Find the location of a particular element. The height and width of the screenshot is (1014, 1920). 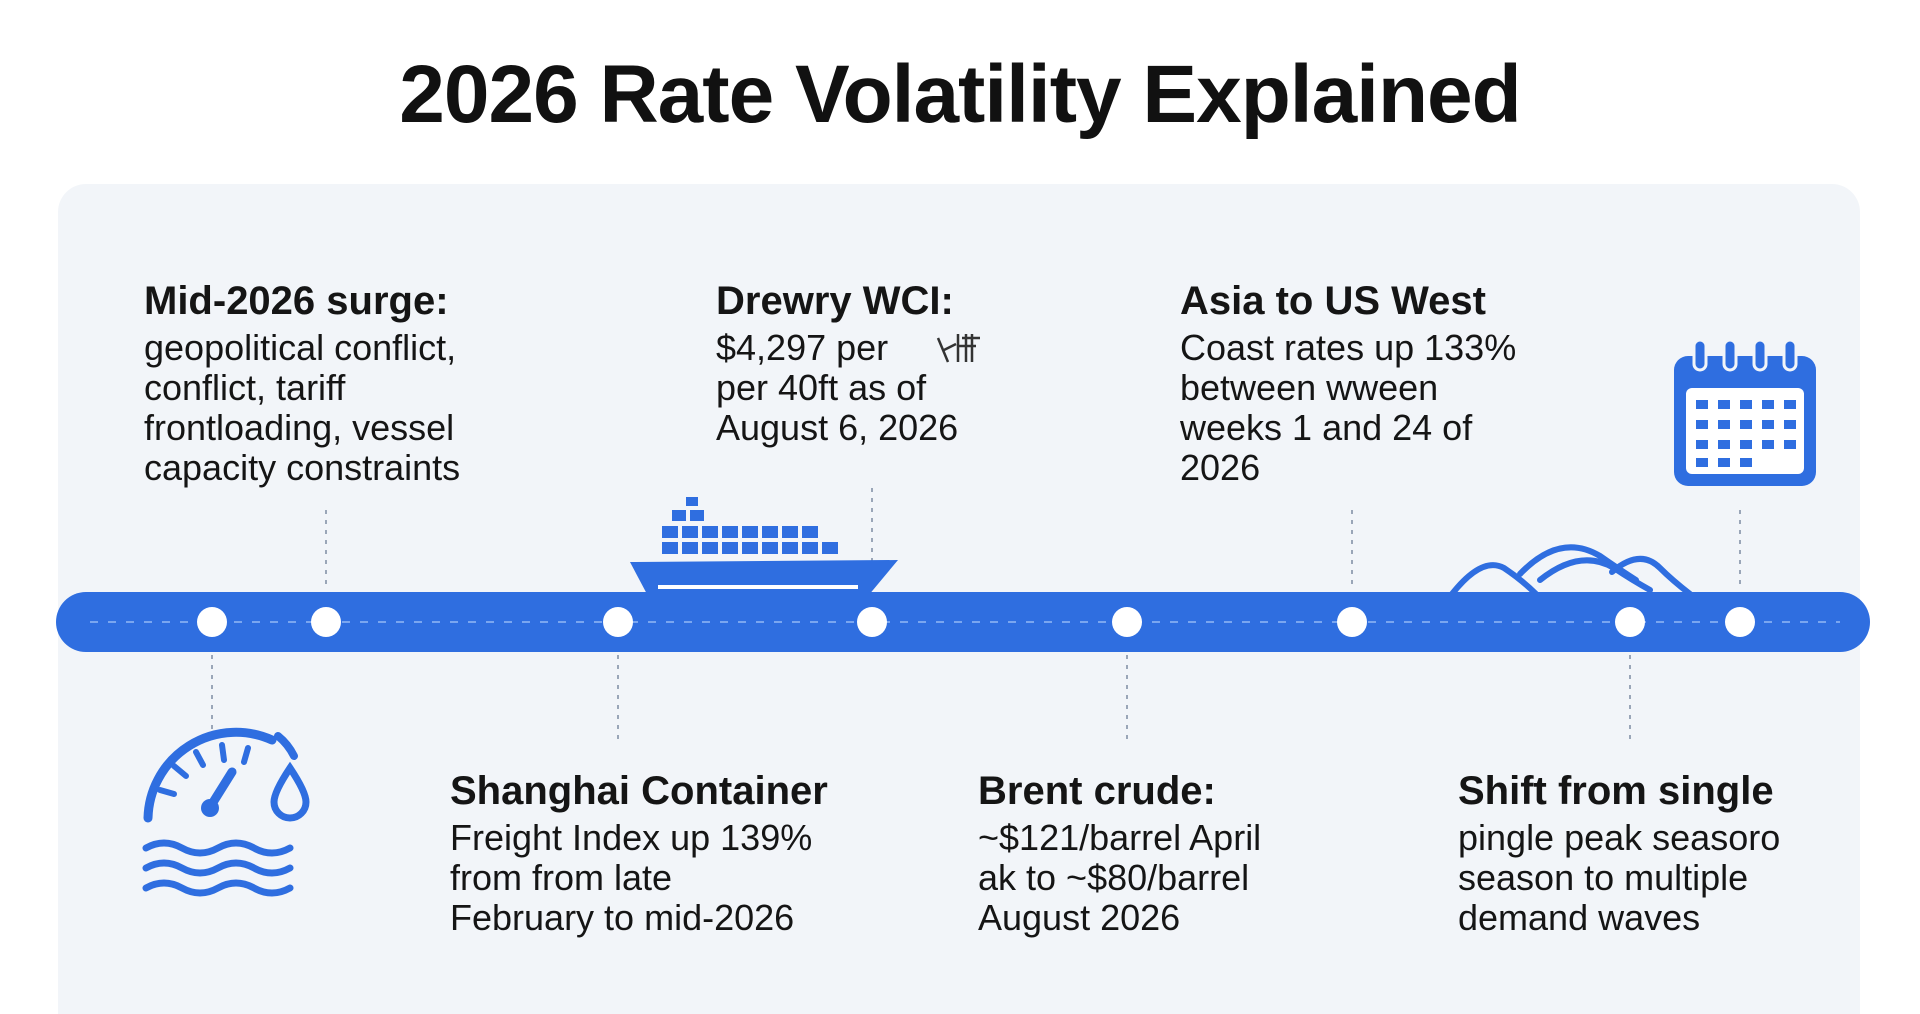

card-line: pingle peak seasoro is located at coordinates (1619, 837).